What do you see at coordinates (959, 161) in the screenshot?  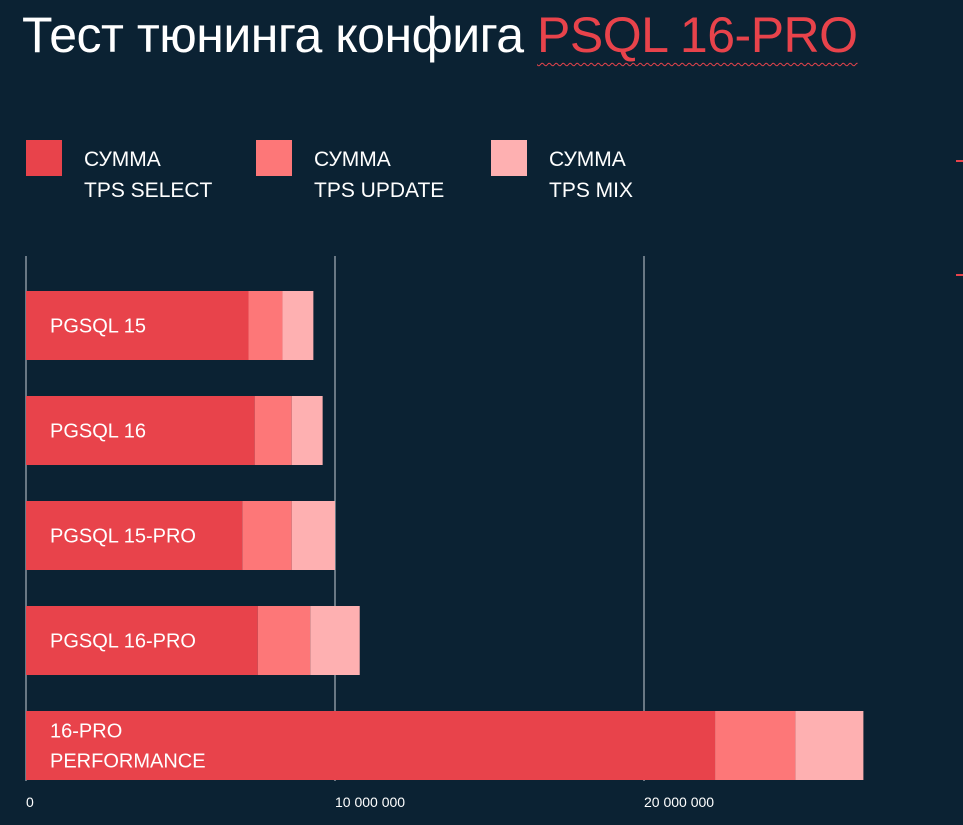 I see `side-accent-mark-top` at bounding box center [959, 161].